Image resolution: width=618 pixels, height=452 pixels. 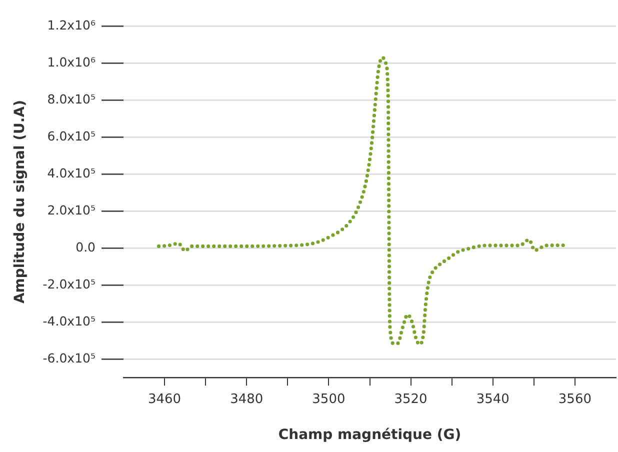 What do you see at coordinates (71, 62) in the screenshot?
I see `y-tick-label: 1.0x10⁶` at bounding box center [71, 62].